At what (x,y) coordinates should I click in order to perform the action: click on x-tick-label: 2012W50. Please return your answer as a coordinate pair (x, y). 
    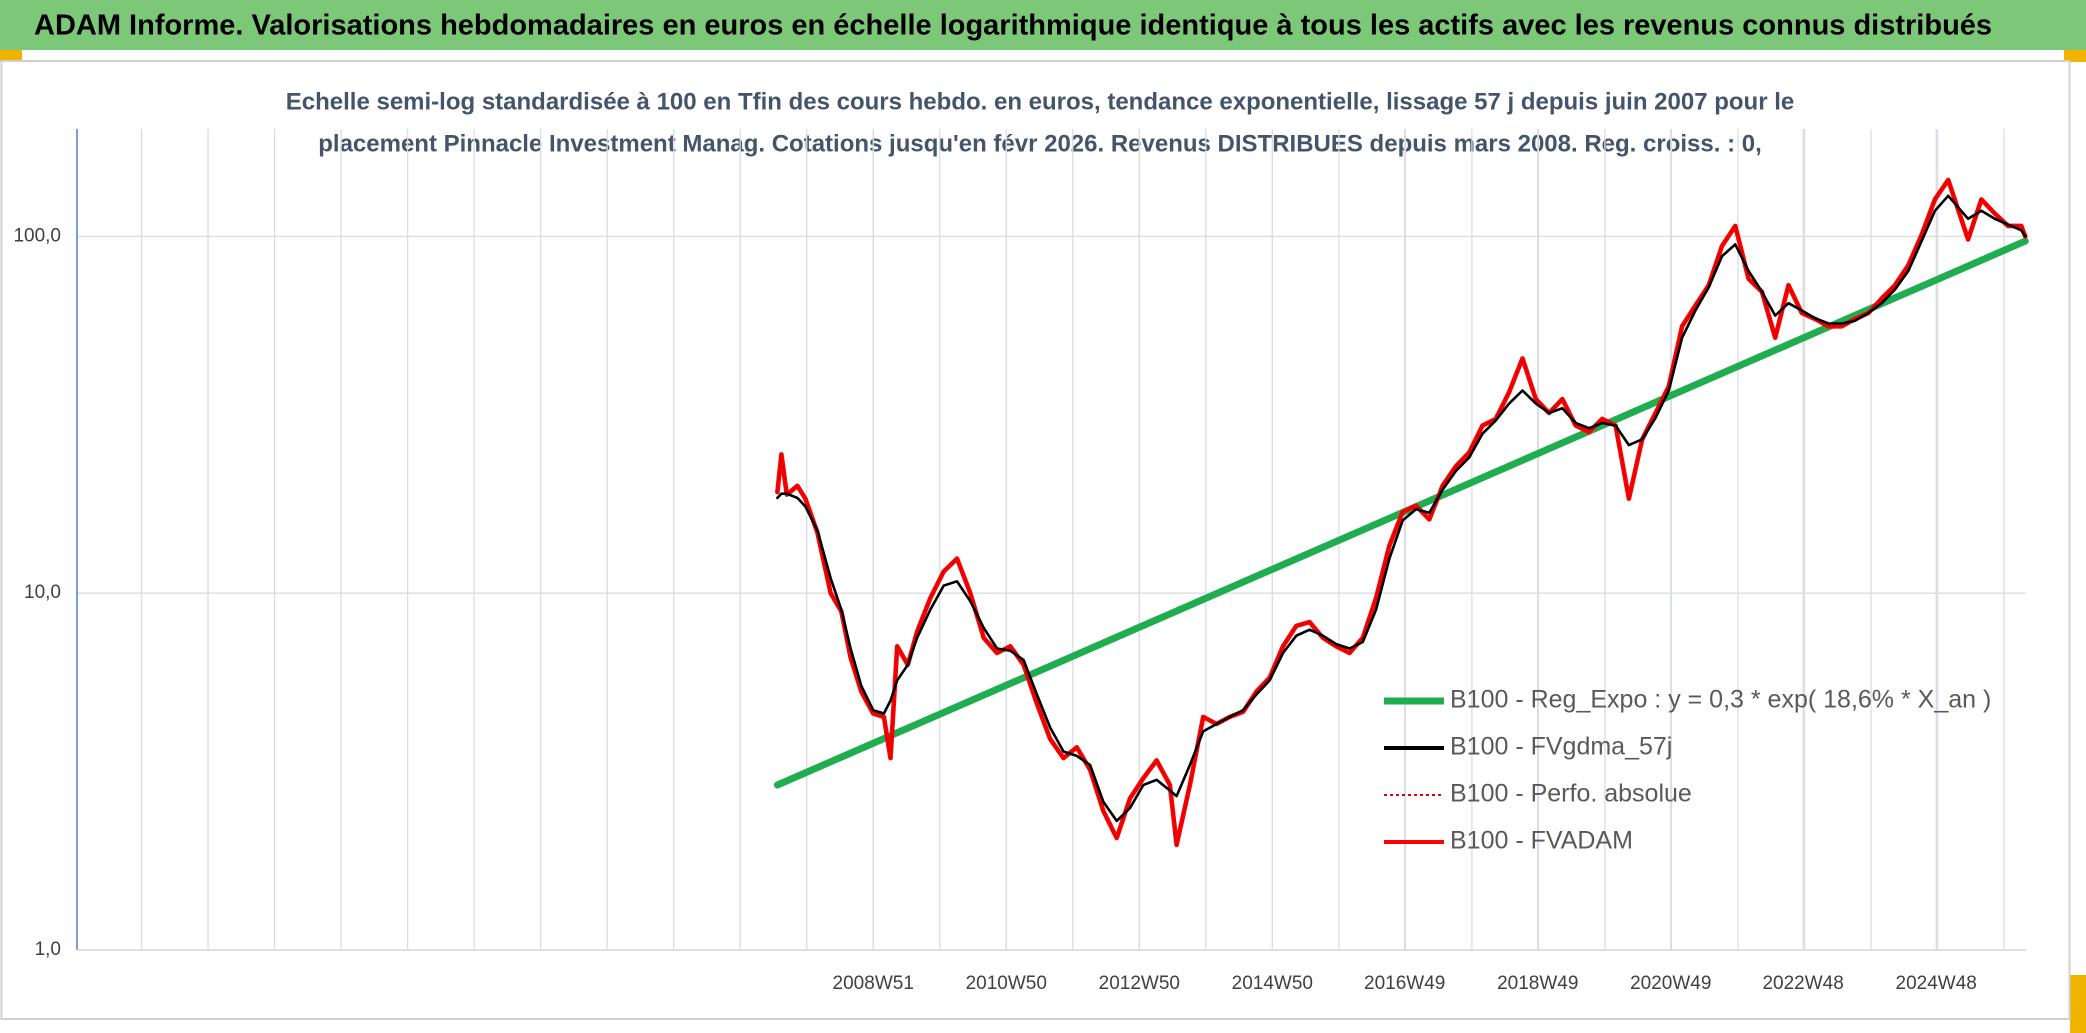
    Looking at the image, I should click on (1139, 983).